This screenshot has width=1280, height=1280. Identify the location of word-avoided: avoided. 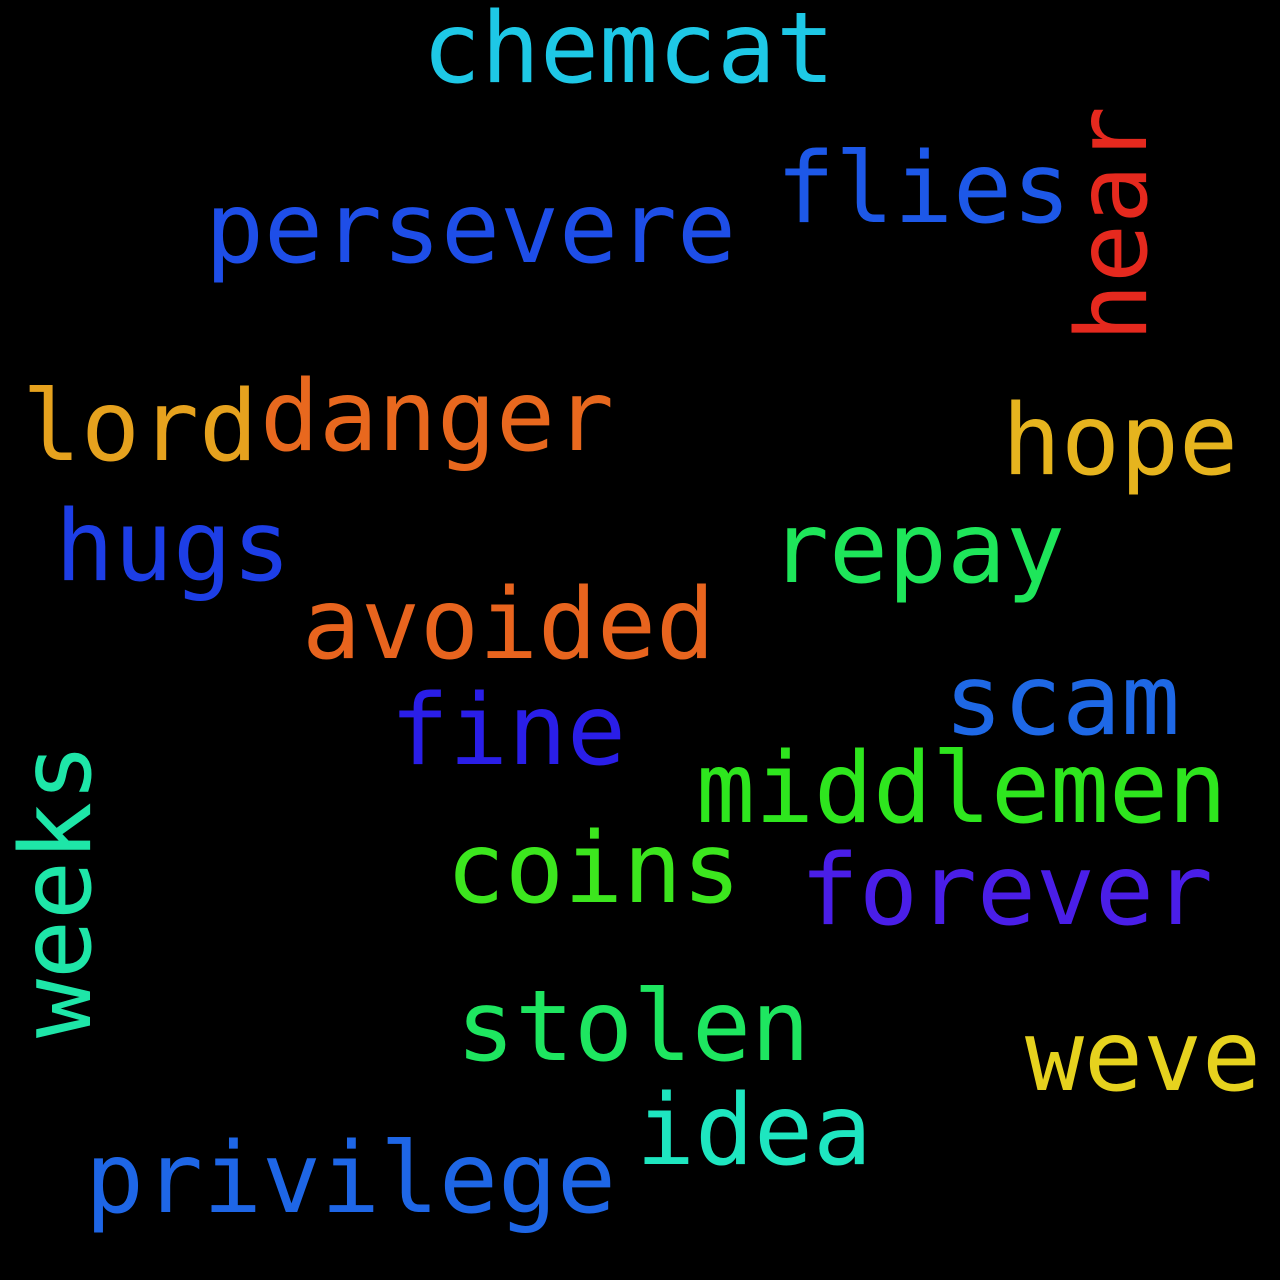
(509, 625).